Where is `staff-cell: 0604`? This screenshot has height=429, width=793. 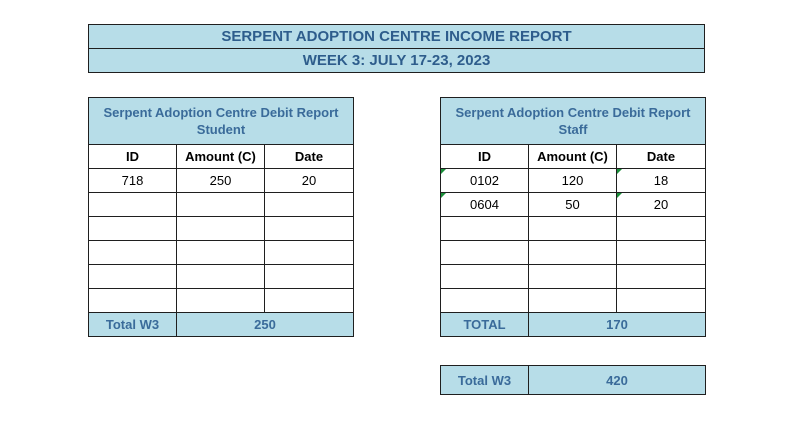 staff-cell: 0604 is located at coordinates (484, 204).